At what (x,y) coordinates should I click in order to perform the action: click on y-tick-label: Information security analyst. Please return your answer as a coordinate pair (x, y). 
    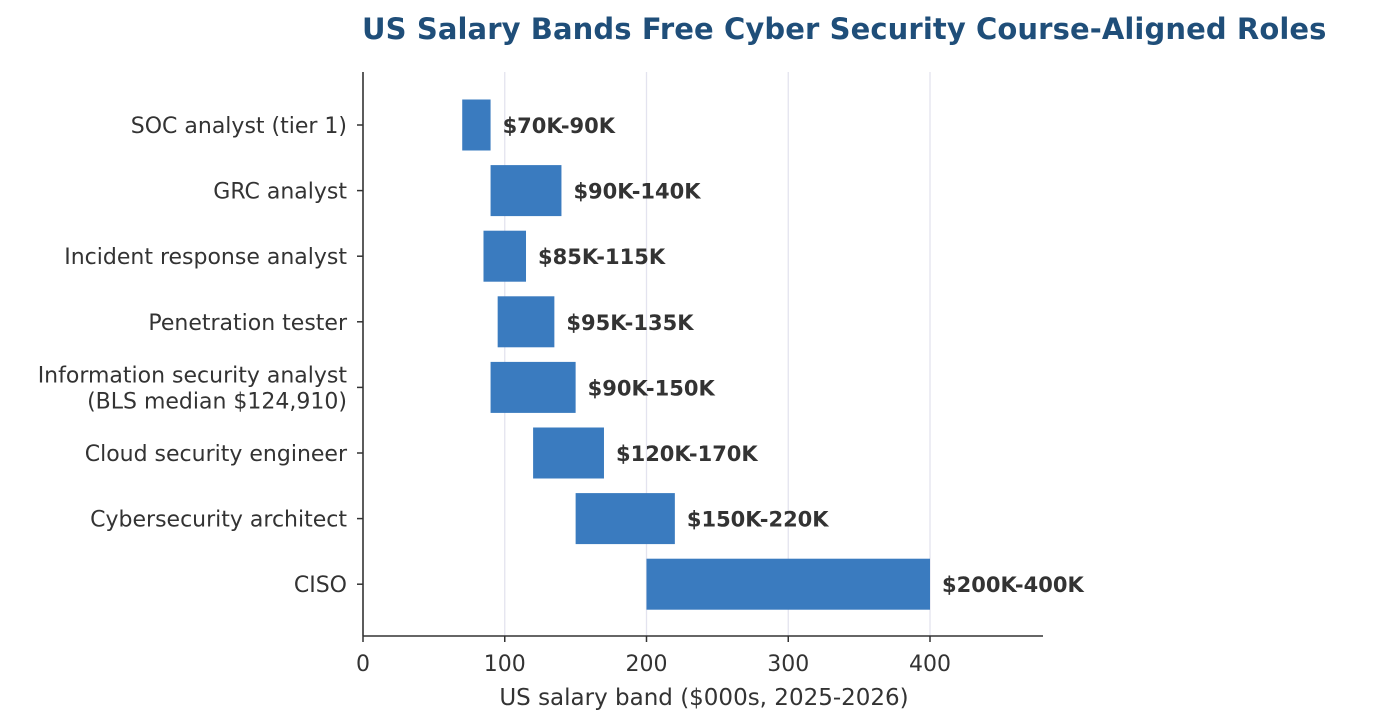
    Looking at the image, I should click on (193, 375).